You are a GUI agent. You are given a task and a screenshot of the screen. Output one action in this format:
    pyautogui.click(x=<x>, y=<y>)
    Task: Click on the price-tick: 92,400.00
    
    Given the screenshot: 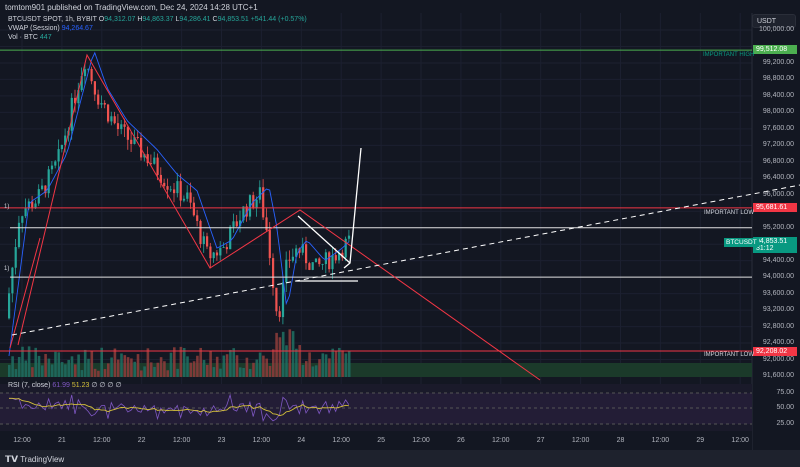 What is the action you would take?
    pyautogui.click(x=778, y=343)
    